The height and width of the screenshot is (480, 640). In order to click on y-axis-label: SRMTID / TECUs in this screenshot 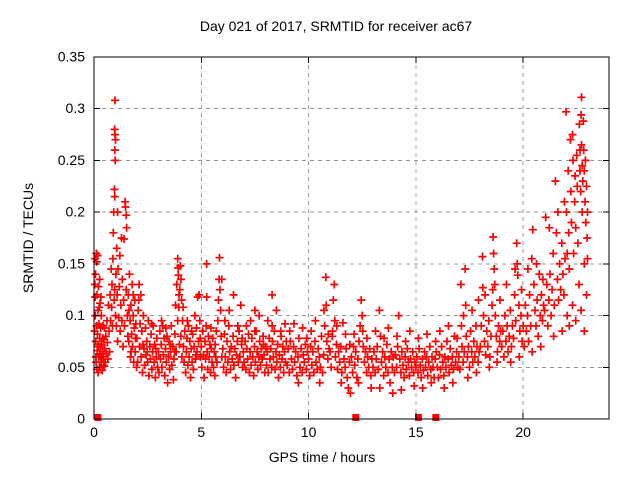, I will do `click(28, 238)`.